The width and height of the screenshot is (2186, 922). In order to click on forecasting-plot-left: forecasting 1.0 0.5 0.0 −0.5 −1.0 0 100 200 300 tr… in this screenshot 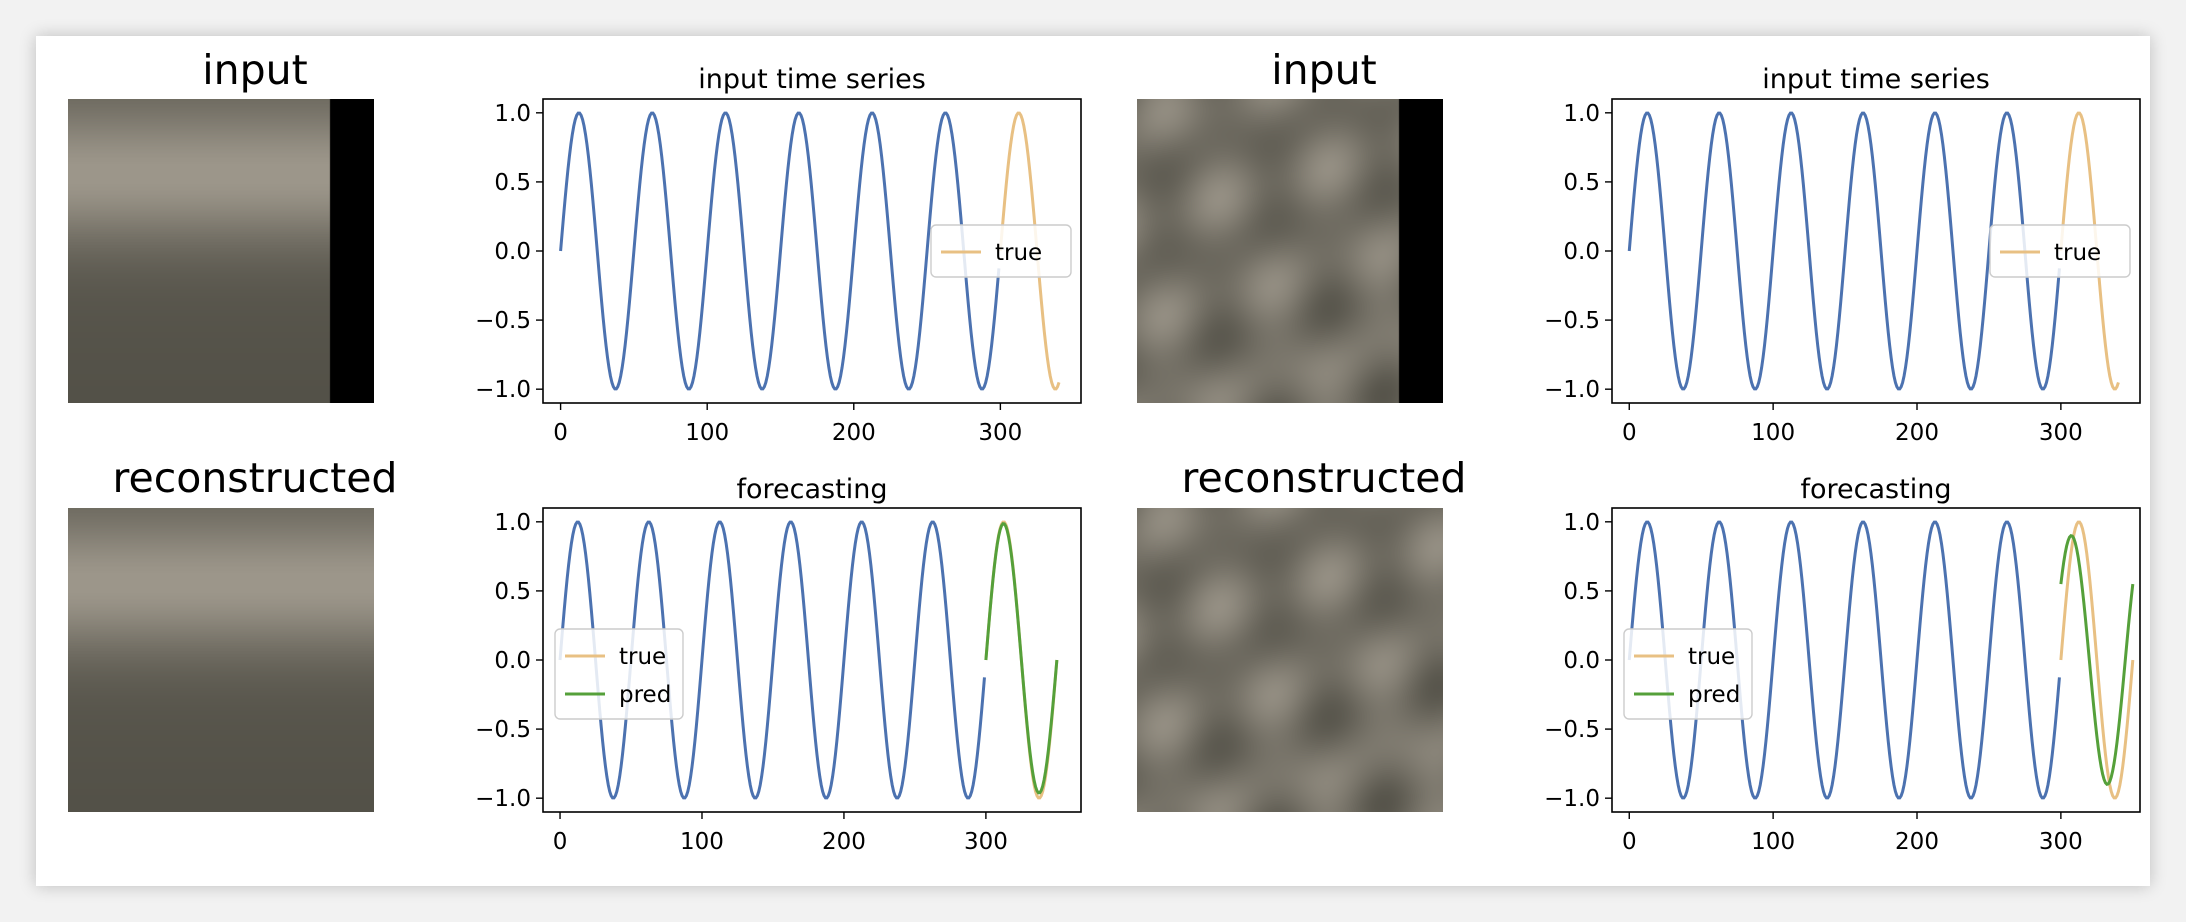, I will do `click(778, 664)`.